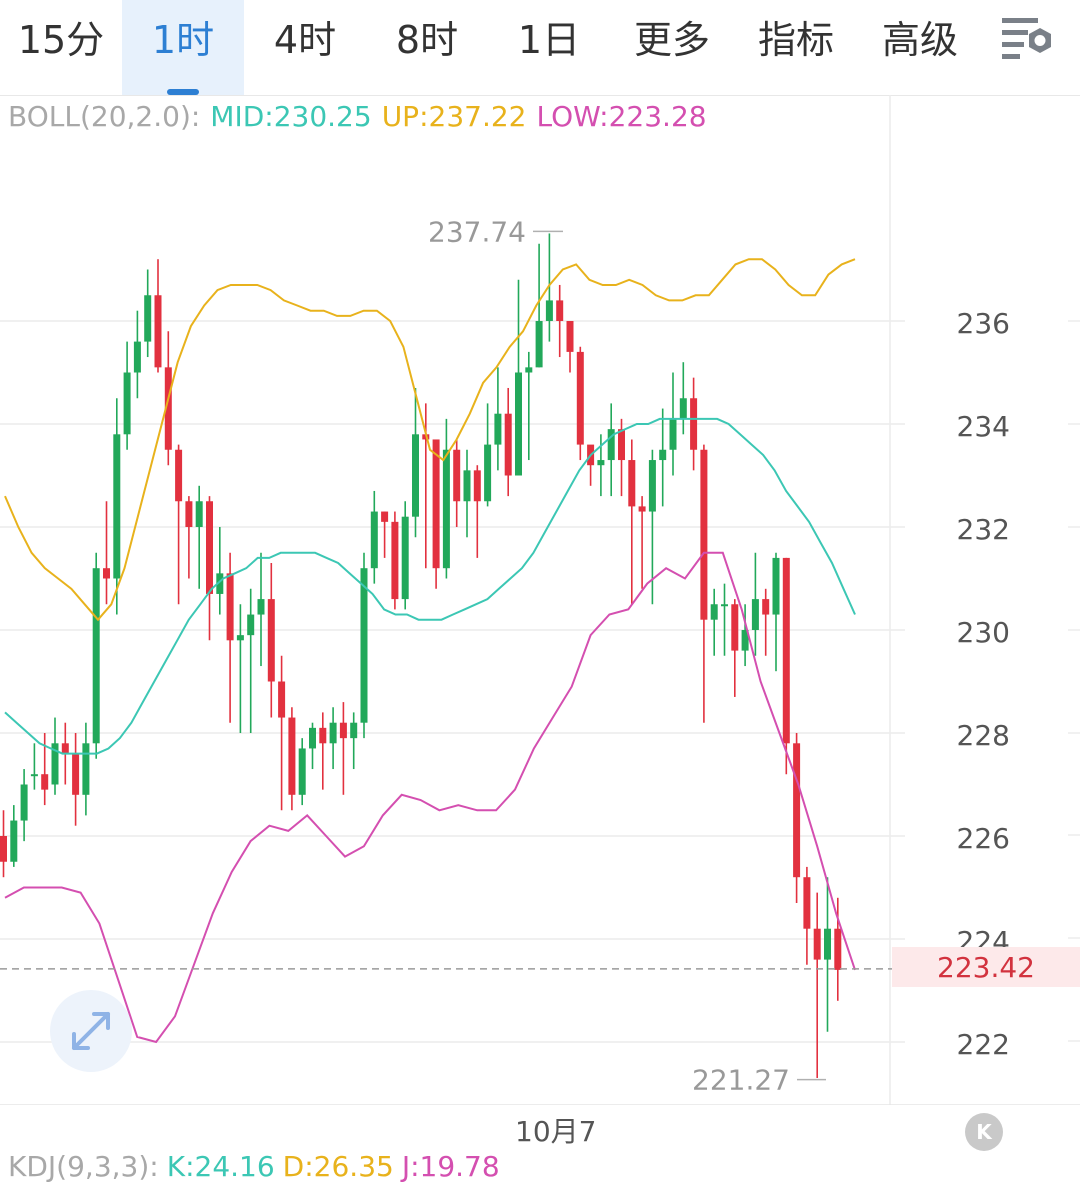 This screenshot has width=1080, height=1183. I want to click on kdj-legend: KDJ(9,3,3): K:24.16 D:26.35 J:19.78, so click(258, 1166).